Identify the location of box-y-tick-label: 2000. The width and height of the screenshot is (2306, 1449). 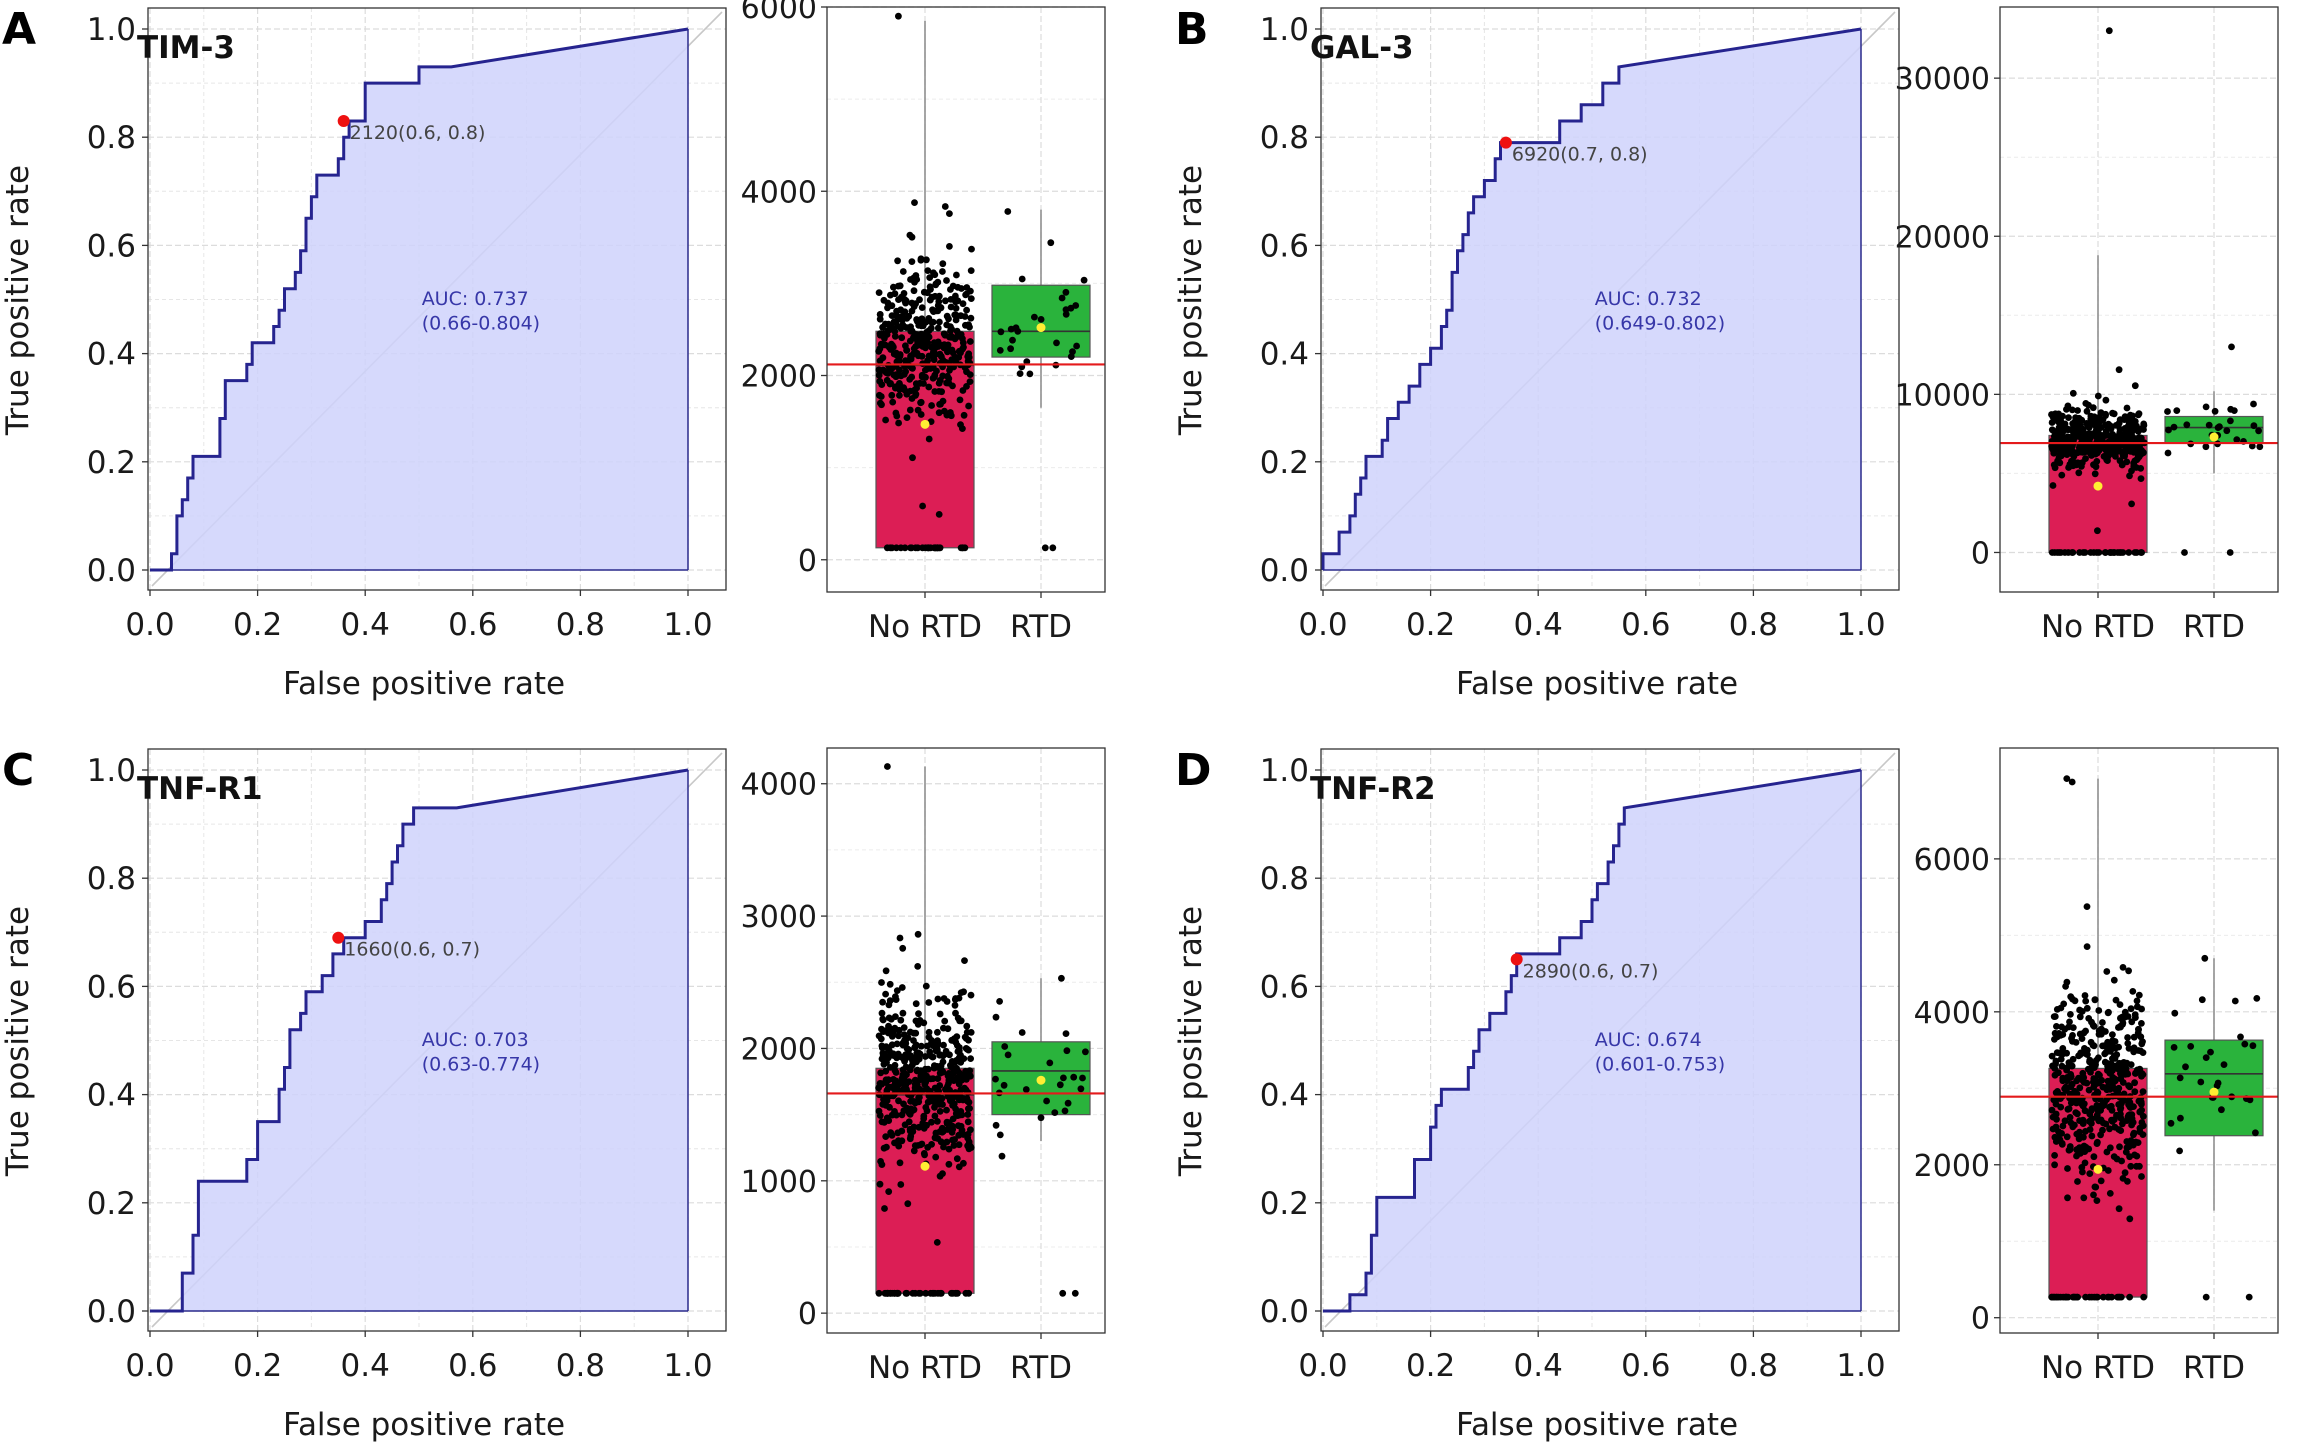
(779, 1049).